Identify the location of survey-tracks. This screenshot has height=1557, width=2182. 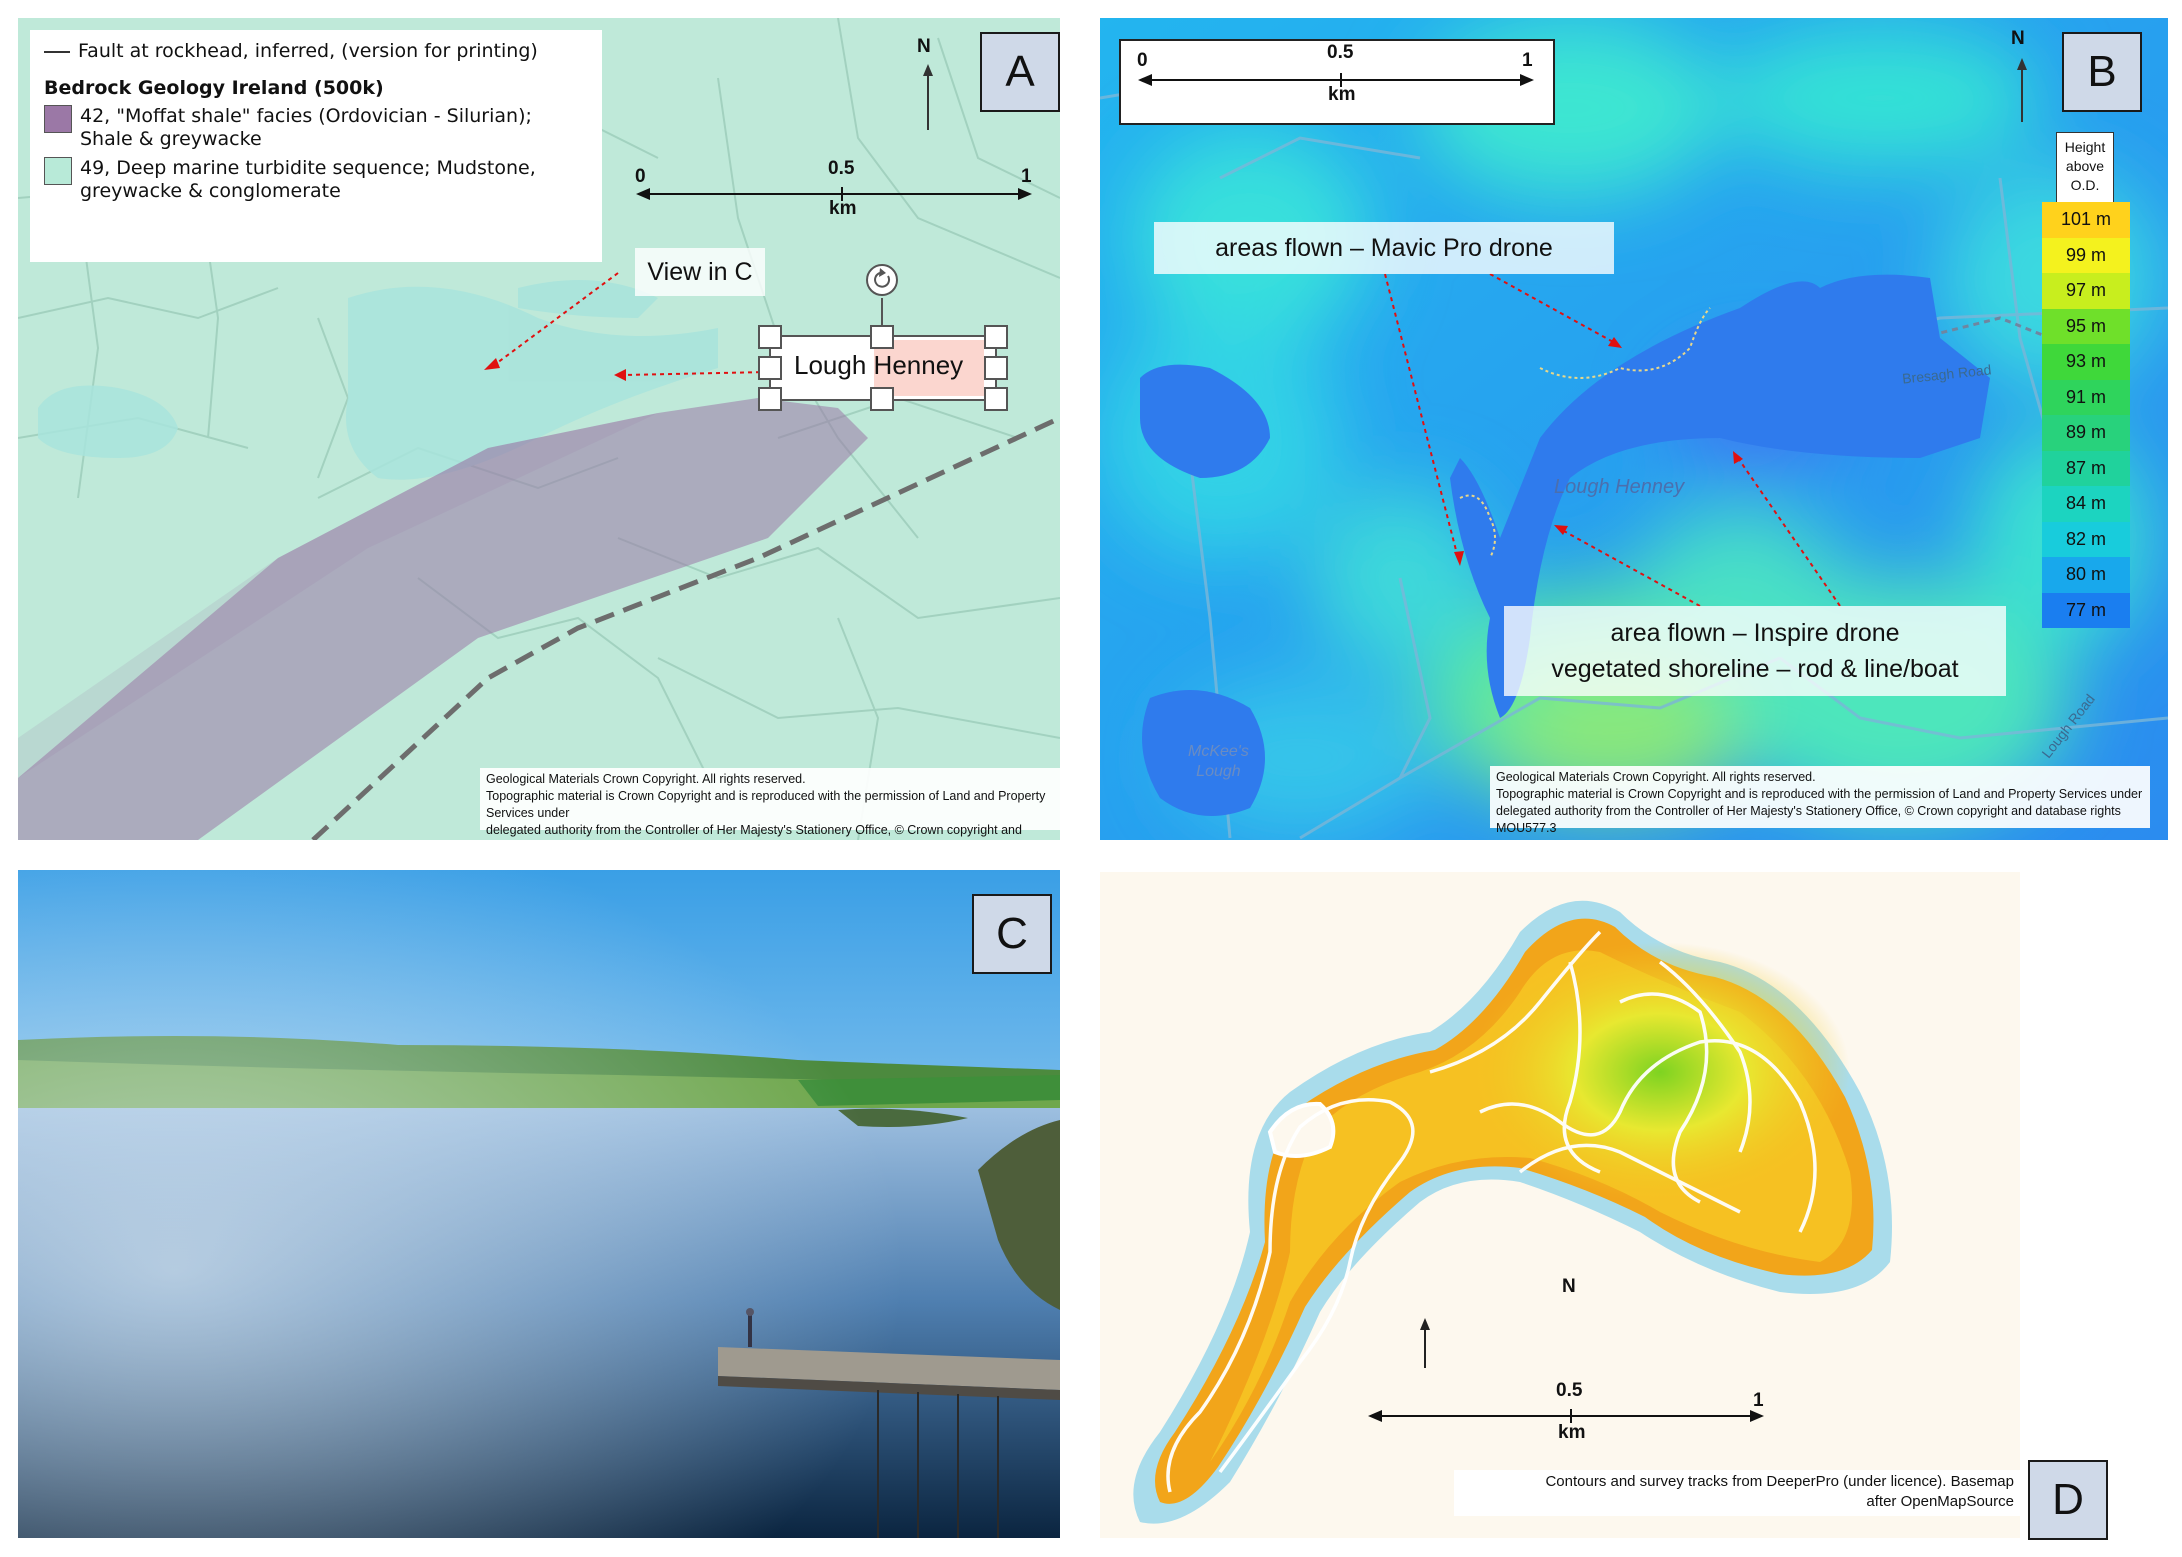
(1491, 1211).